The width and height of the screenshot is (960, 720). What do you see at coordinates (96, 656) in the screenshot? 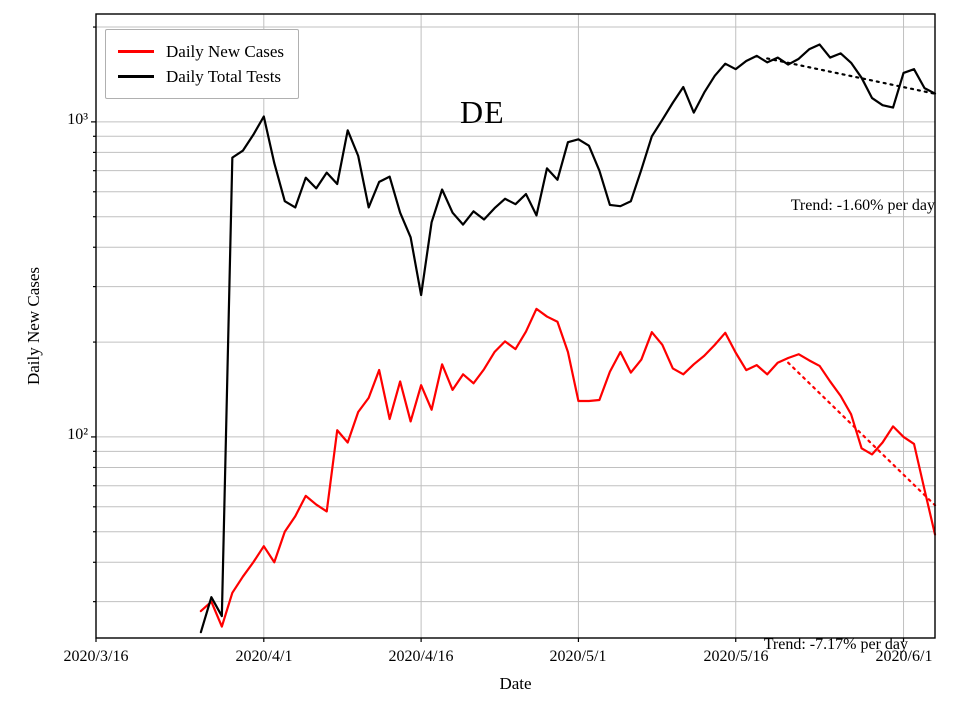
I see `x-tick-label-0: 2020/3/16` at bounding box center [96, 656].